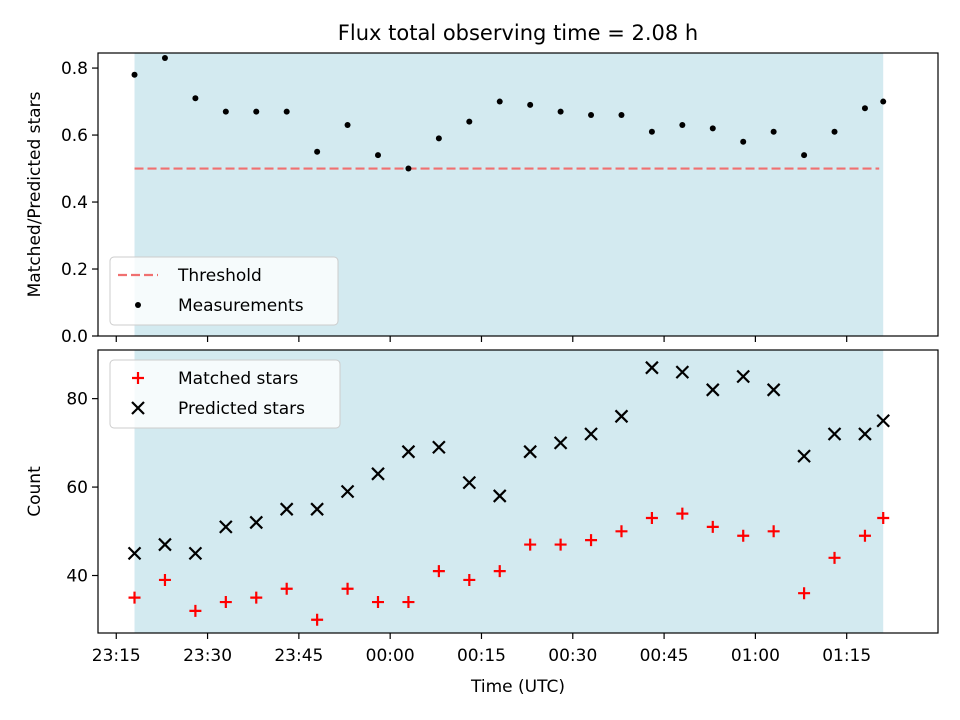 The width and height of the screenshot is (960, 720). I want to click on x-tick-label: 00:45, so click(664, 656).